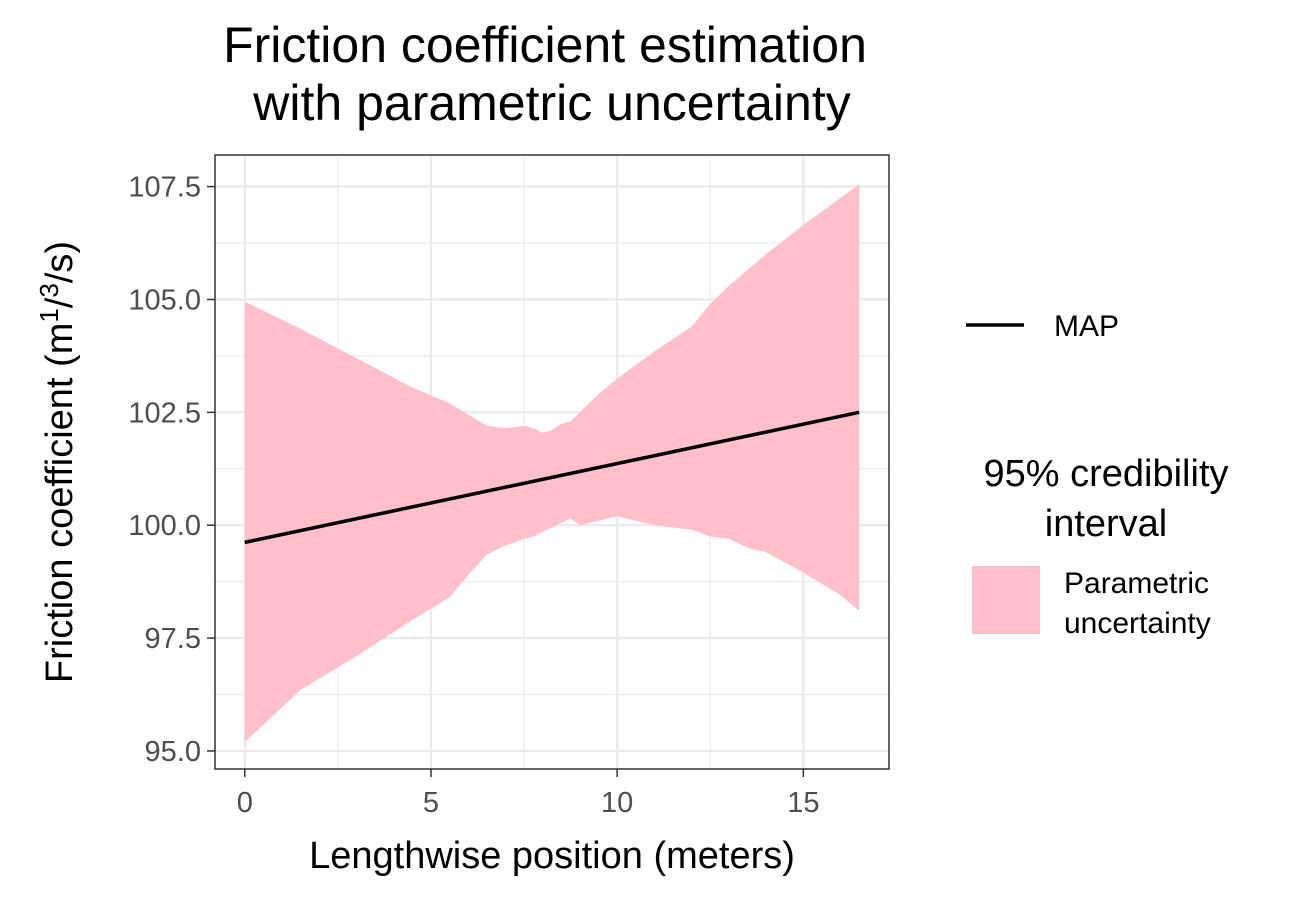 The height and width of the screenshot is (900, 1300). What do you see at coordinates (164, 413) in the screenshot?
I see `y-tick-label: 102.5` at bounding box center [164, 413].